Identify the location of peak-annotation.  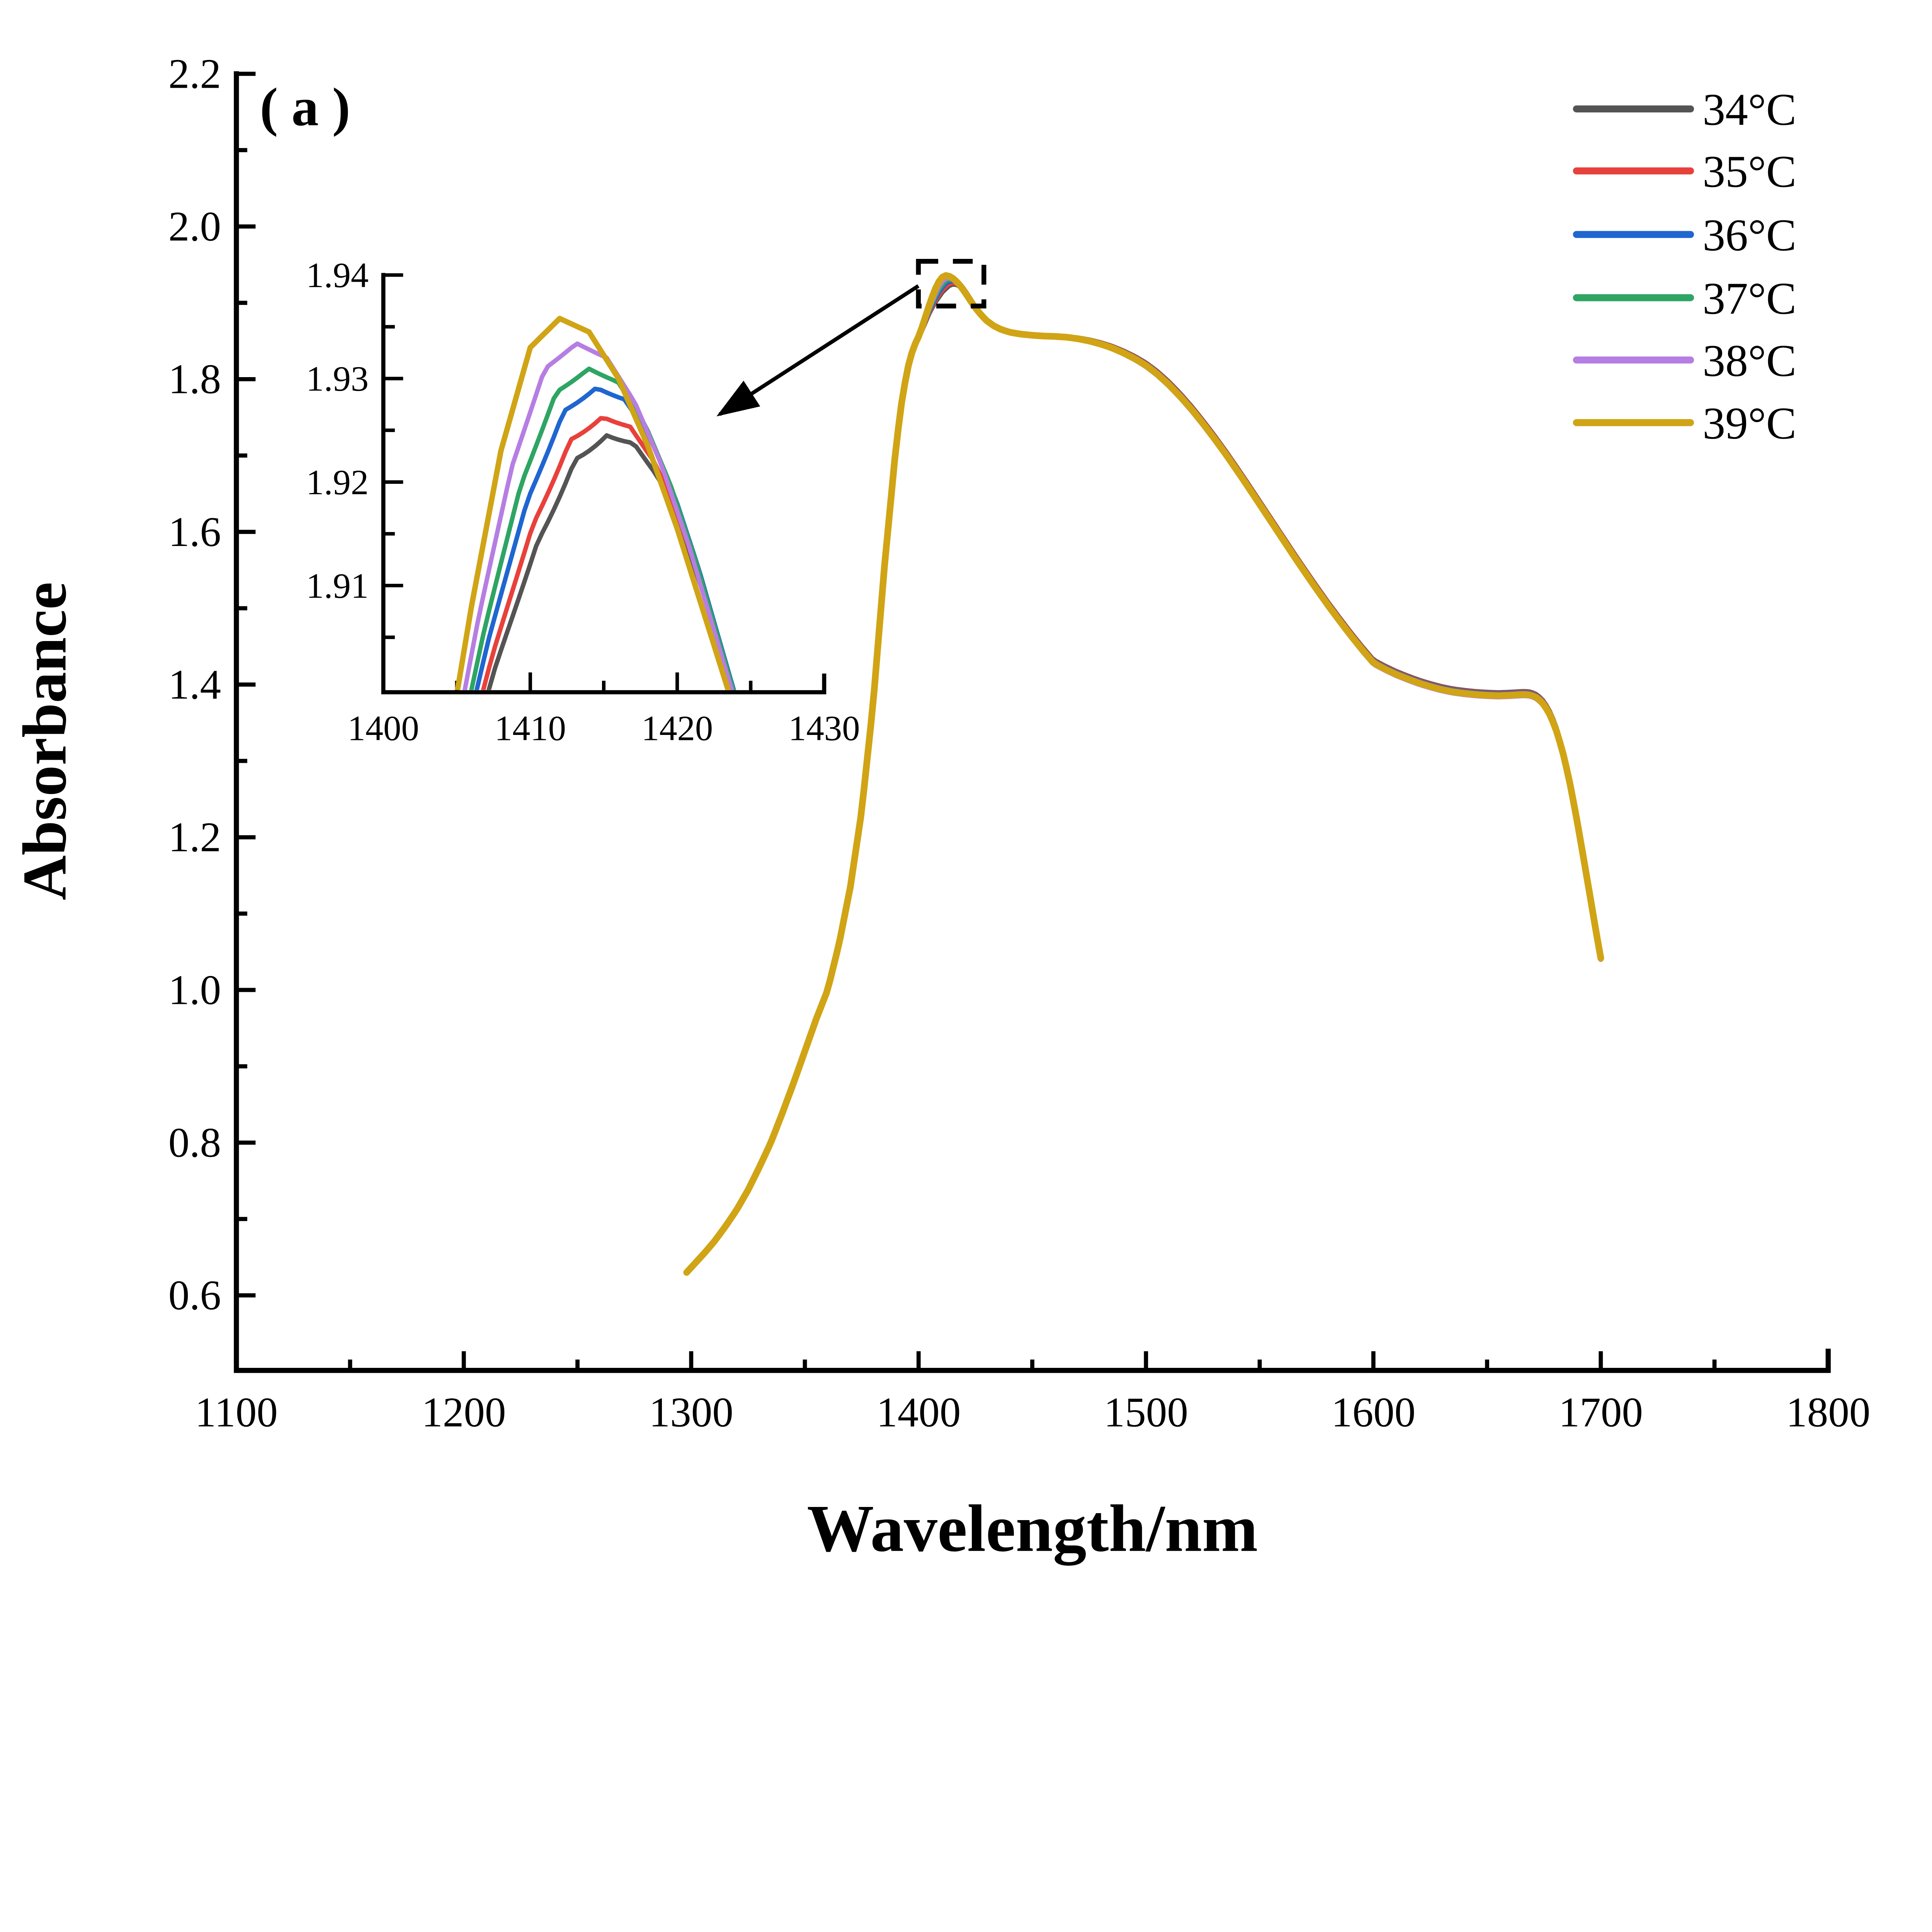
(851, 338).